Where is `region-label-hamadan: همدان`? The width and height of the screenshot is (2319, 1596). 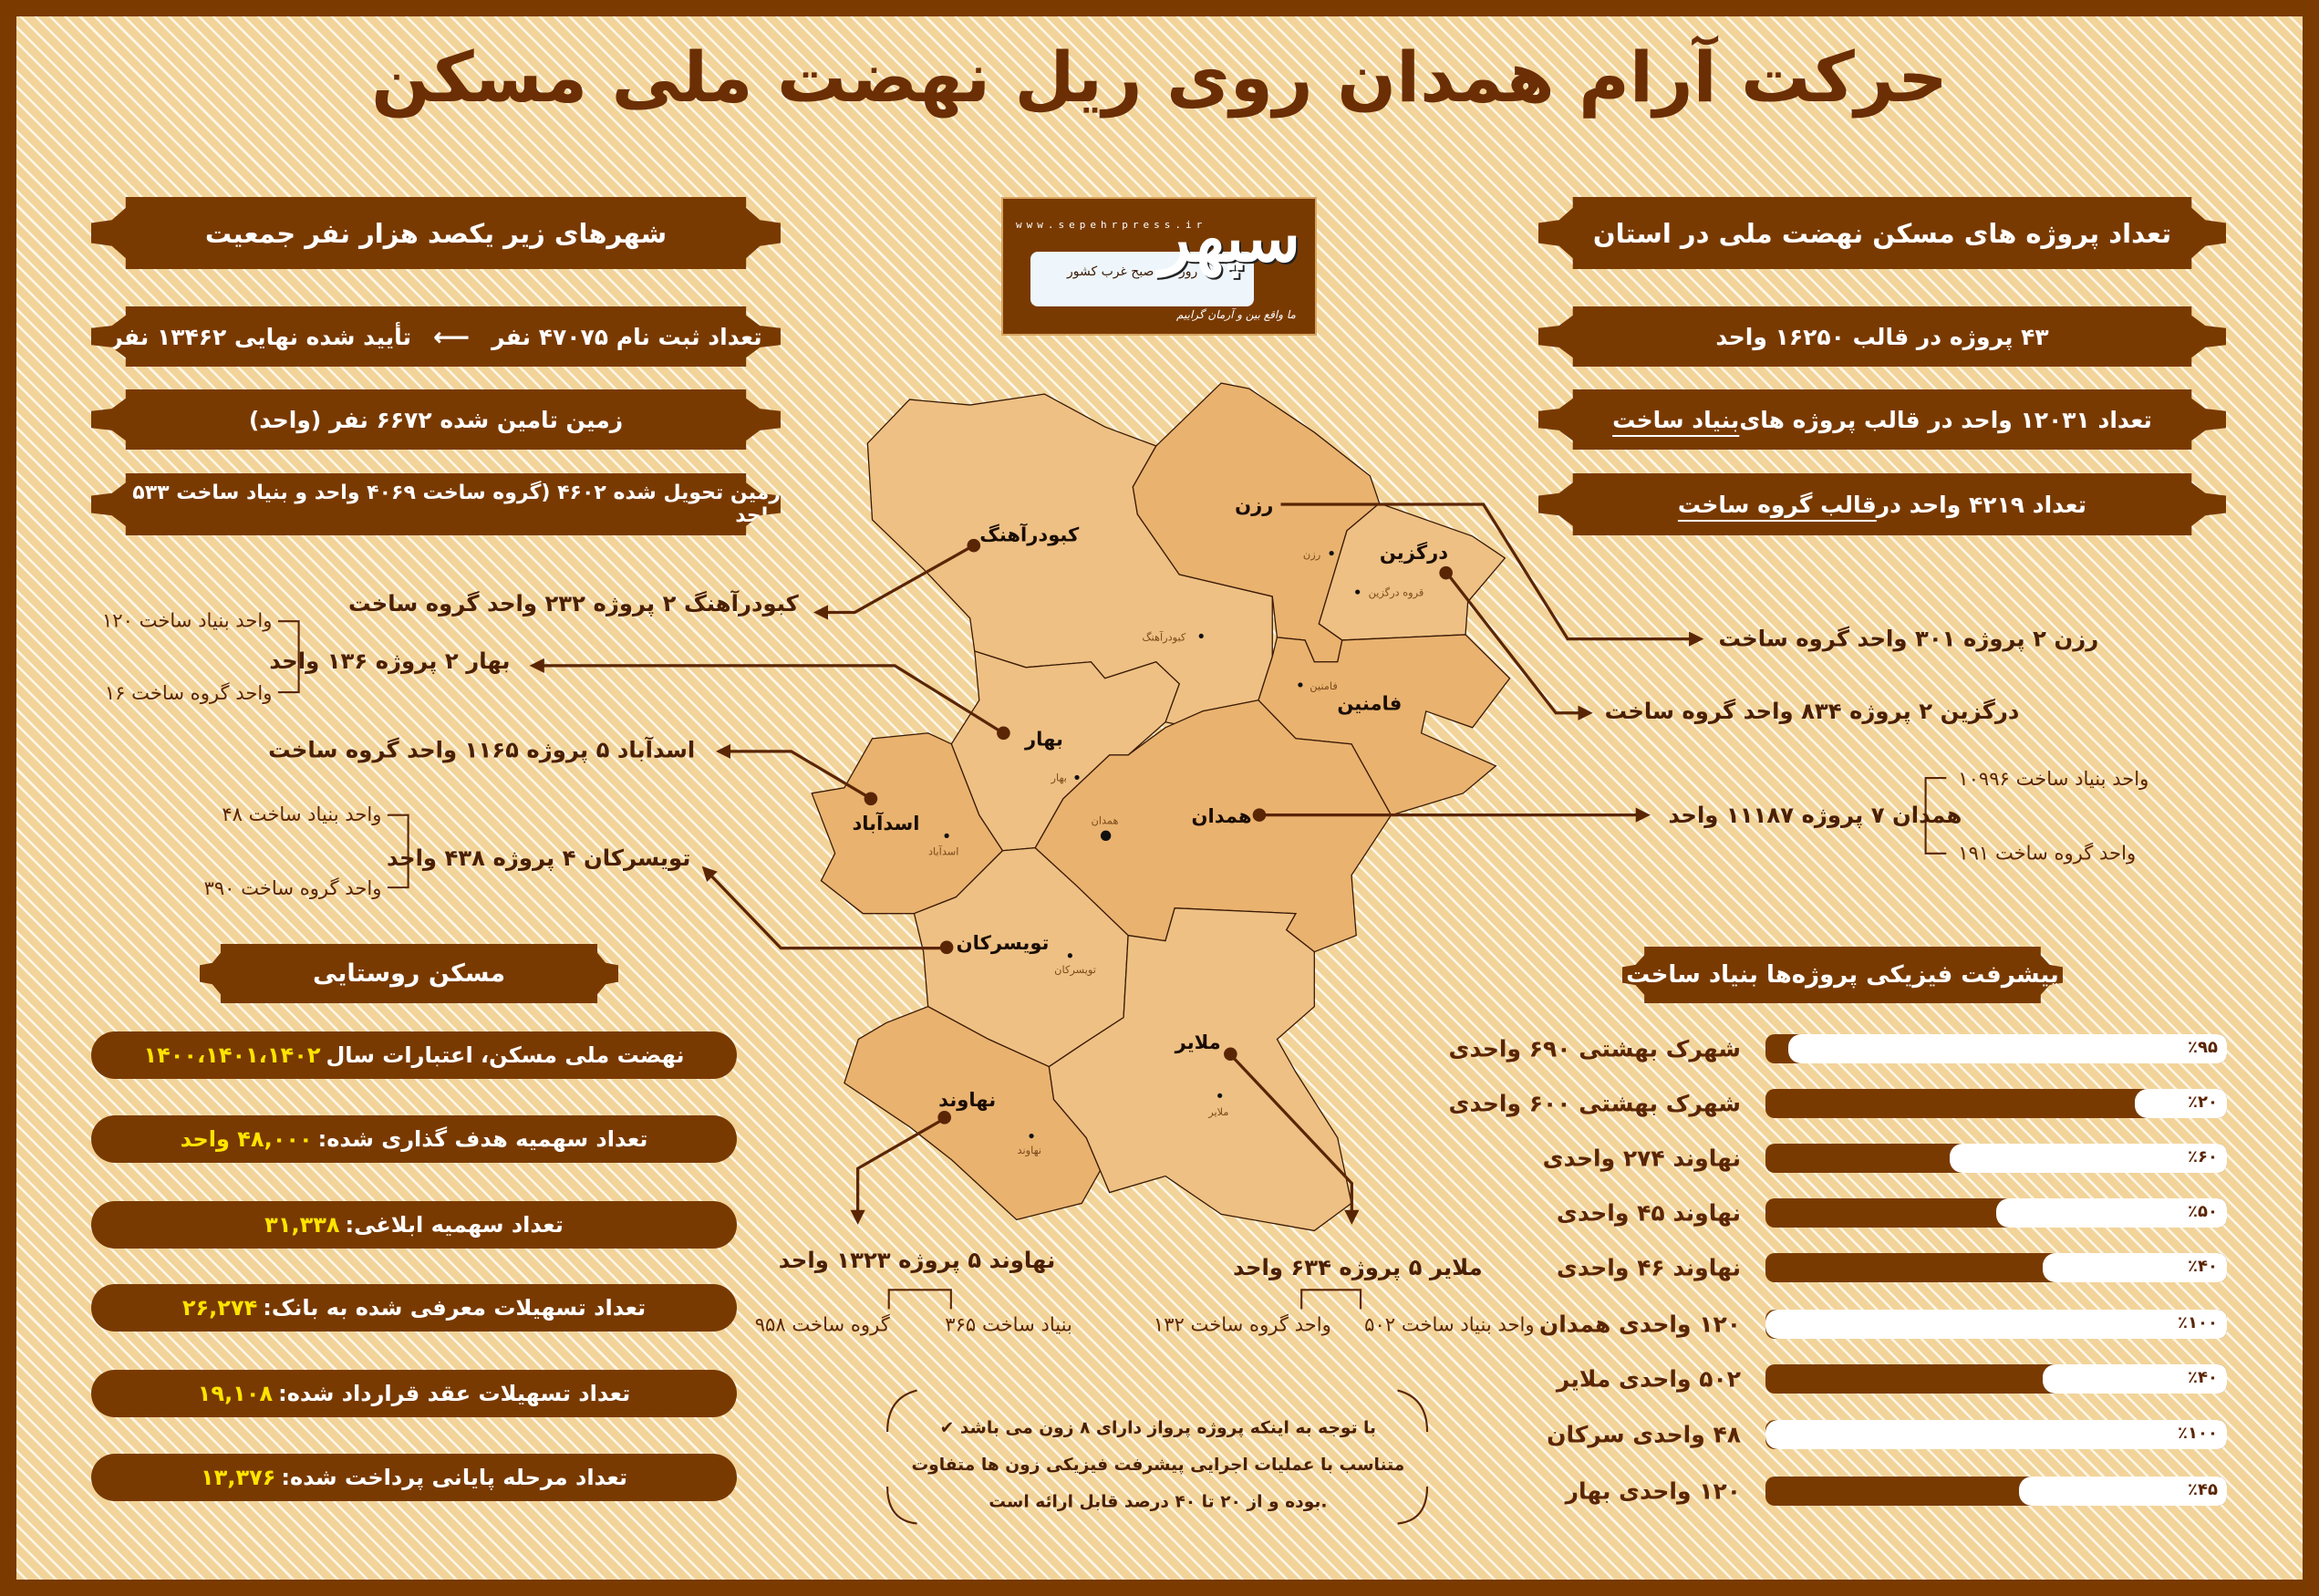
region-label-hamadan: همدان is located at coordinates (1222, 816).